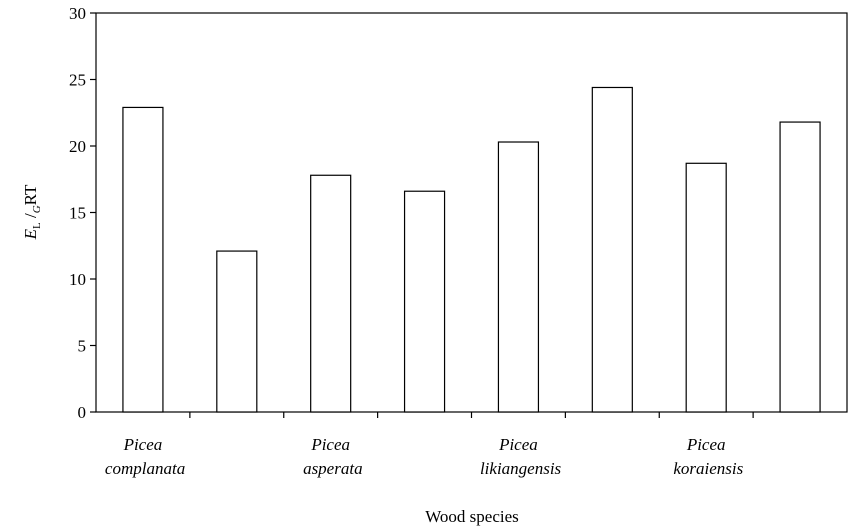  I want to click on x-tick-label: Picea likiangensis, so click(519, 456).